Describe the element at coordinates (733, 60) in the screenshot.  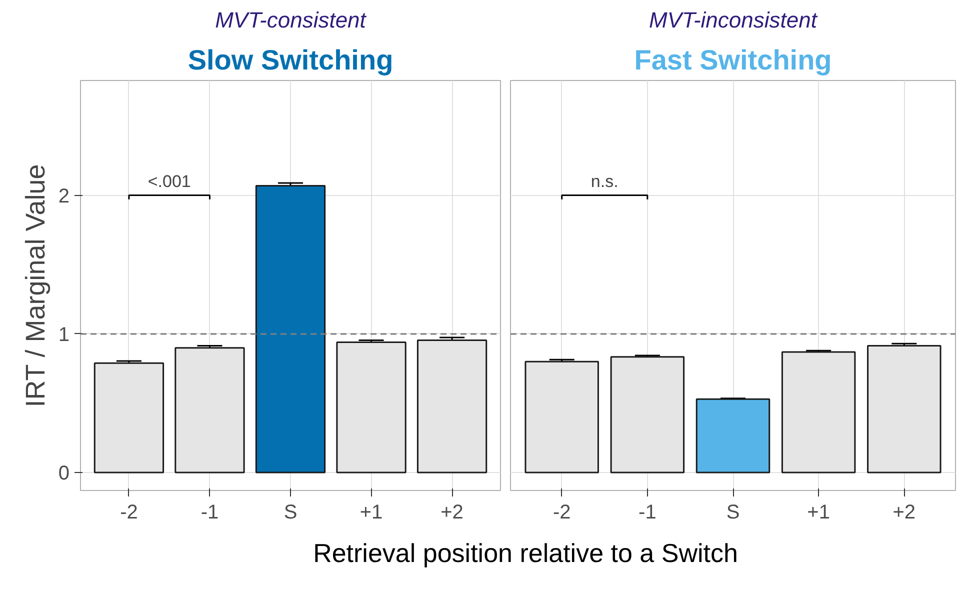
I see `chart-title: Fast Switching` at that location.